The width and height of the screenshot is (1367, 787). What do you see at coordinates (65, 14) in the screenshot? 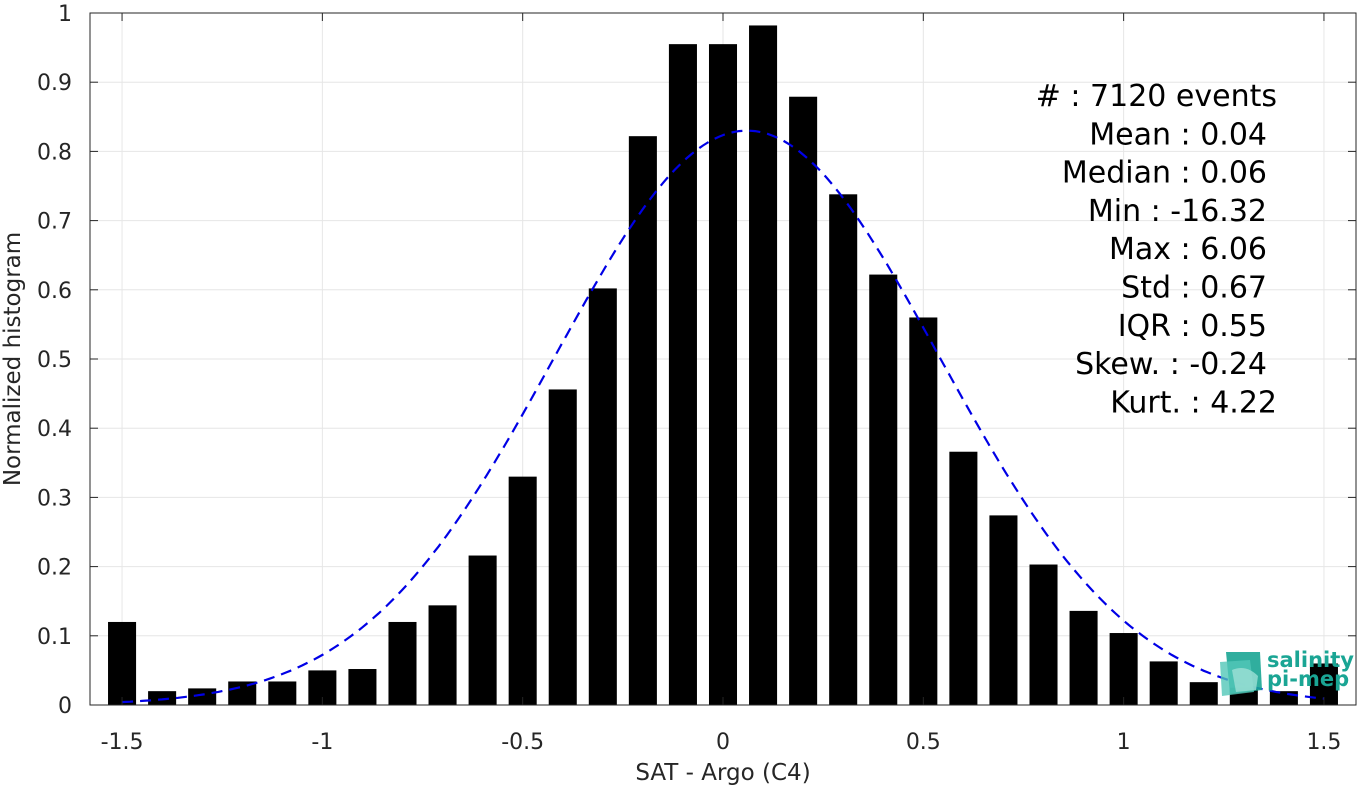
I see `y-tick-label: 1` at bounding box center [65, 14].